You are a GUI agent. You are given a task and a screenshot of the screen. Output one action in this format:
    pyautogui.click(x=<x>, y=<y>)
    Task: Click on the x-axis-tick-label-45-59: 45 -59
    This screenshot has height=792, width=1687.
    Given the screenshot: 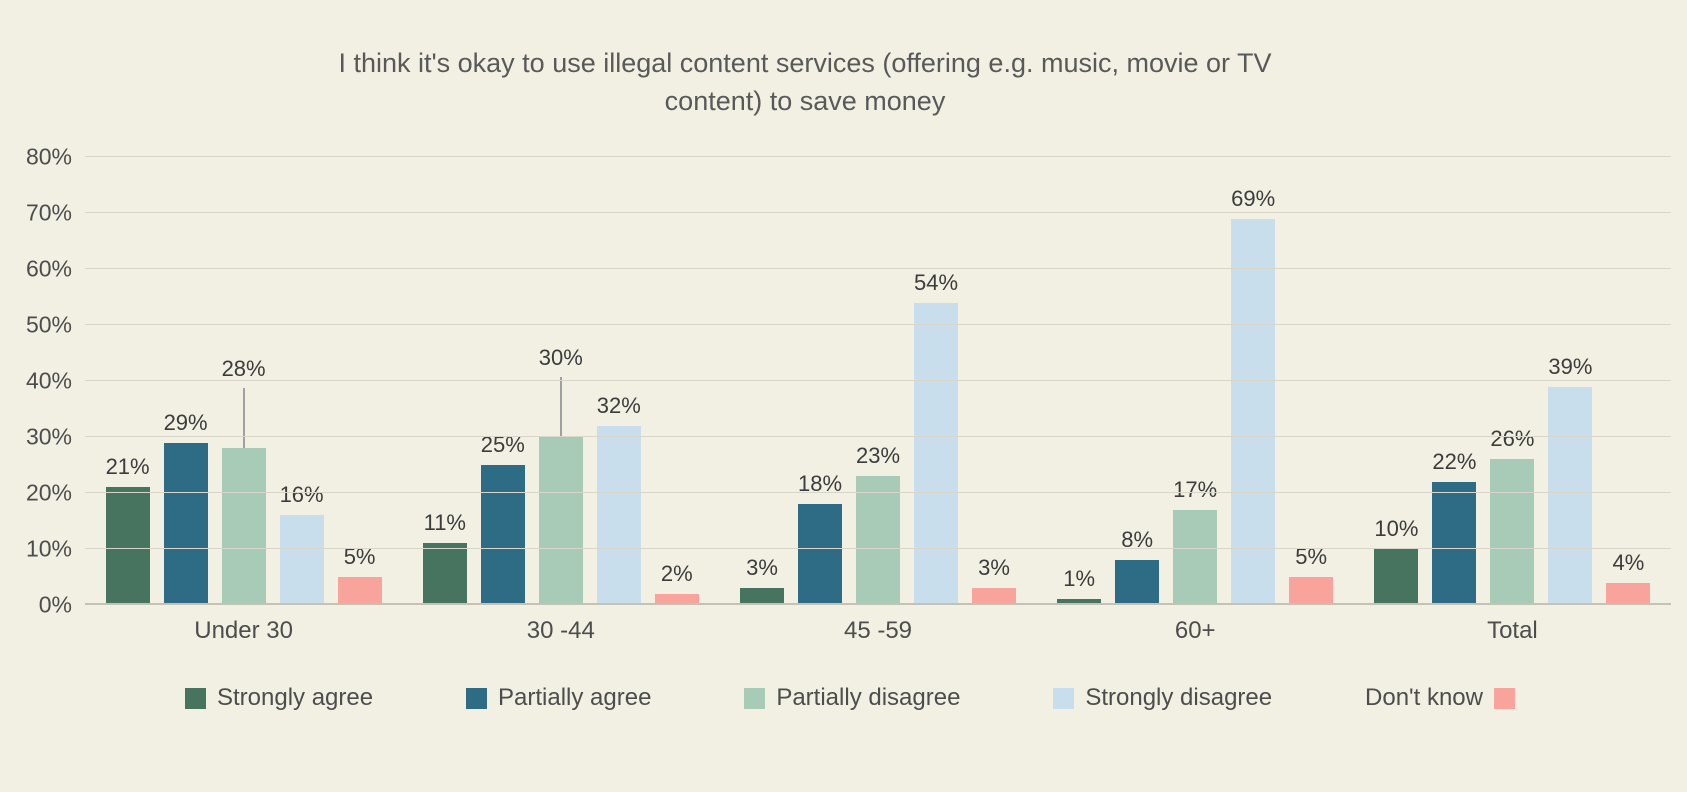 What is the action you would take?
    pyautogui.click(x=878, y=630)
    